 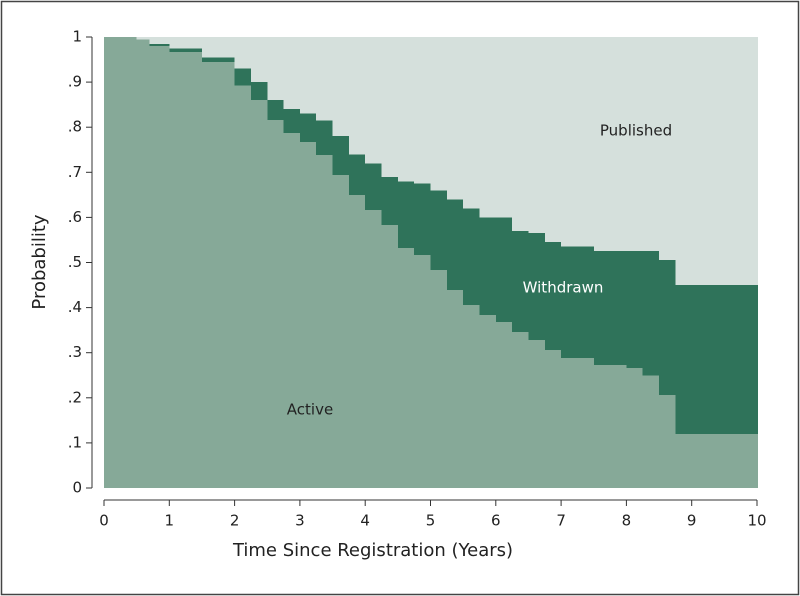 What do you see at coordinates (75, 172) in the screenshot?
I see `y-tick-label: .7` at bounding box center [75, 172].